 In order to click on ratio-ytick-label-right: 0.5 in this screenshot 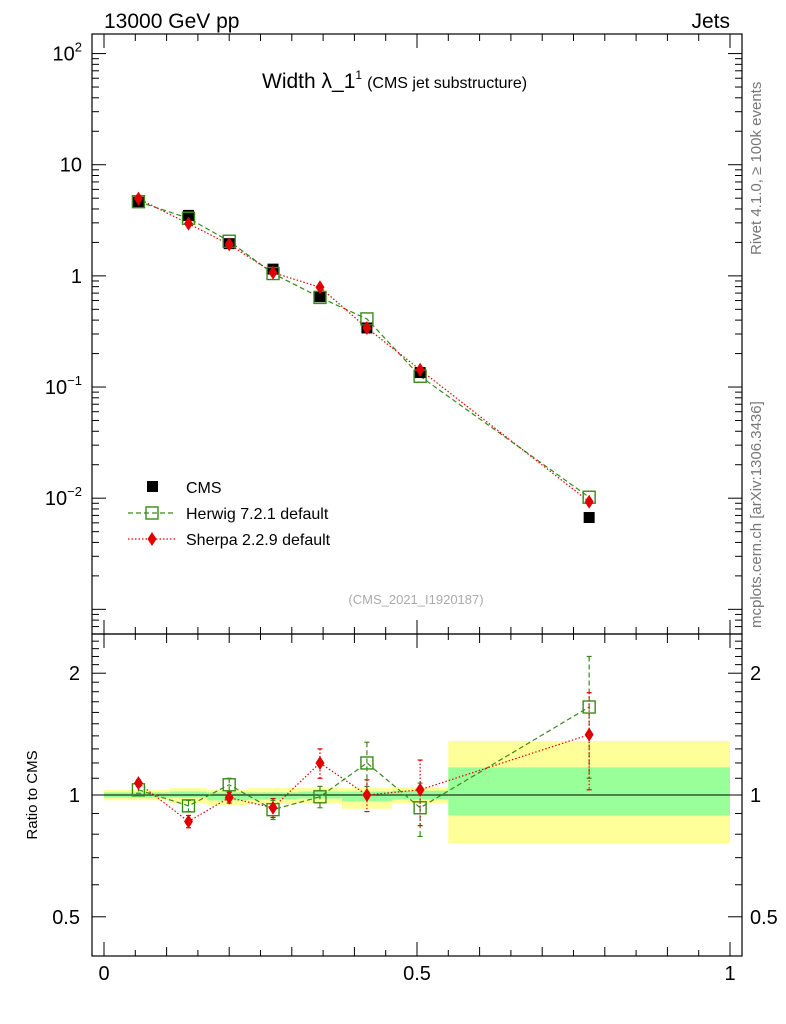, I will do `click(764, 918)`.